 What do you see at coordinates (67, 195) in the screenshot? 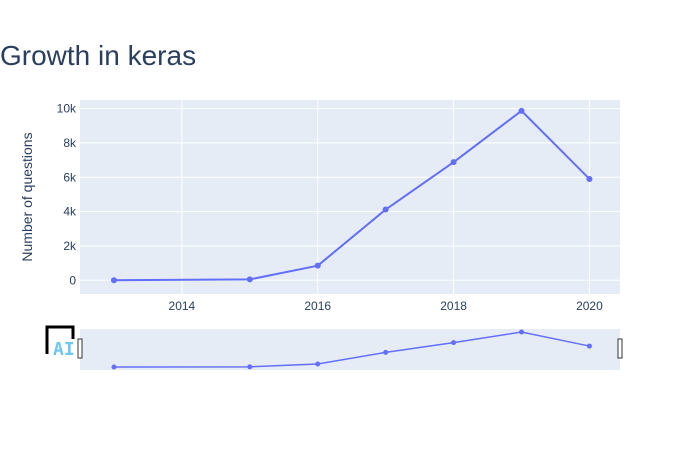
I see `y-tick-labels: 0 2k 4k 6k 8k 10k` at bounding box center [67, 195].